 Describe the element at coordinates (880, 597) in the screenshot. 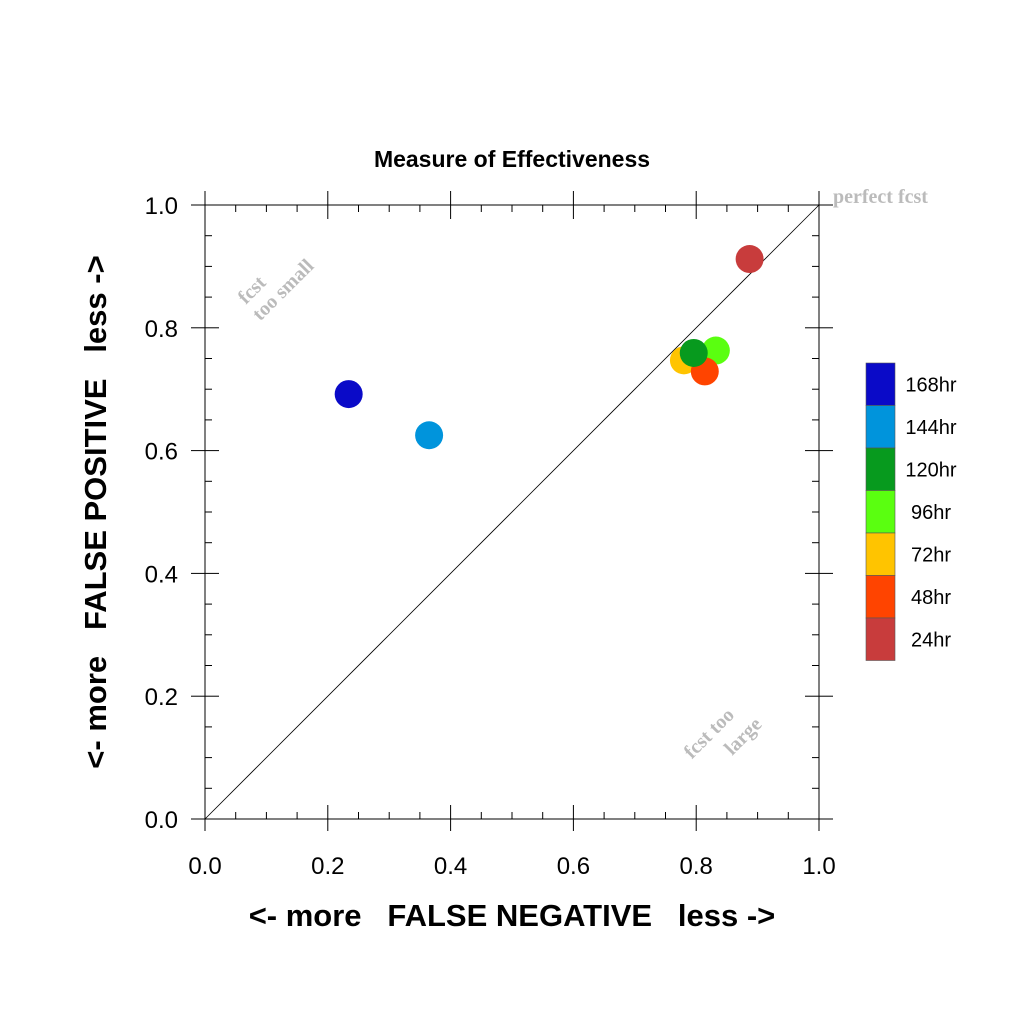

I see `legend-swatch-48hr` at that location.